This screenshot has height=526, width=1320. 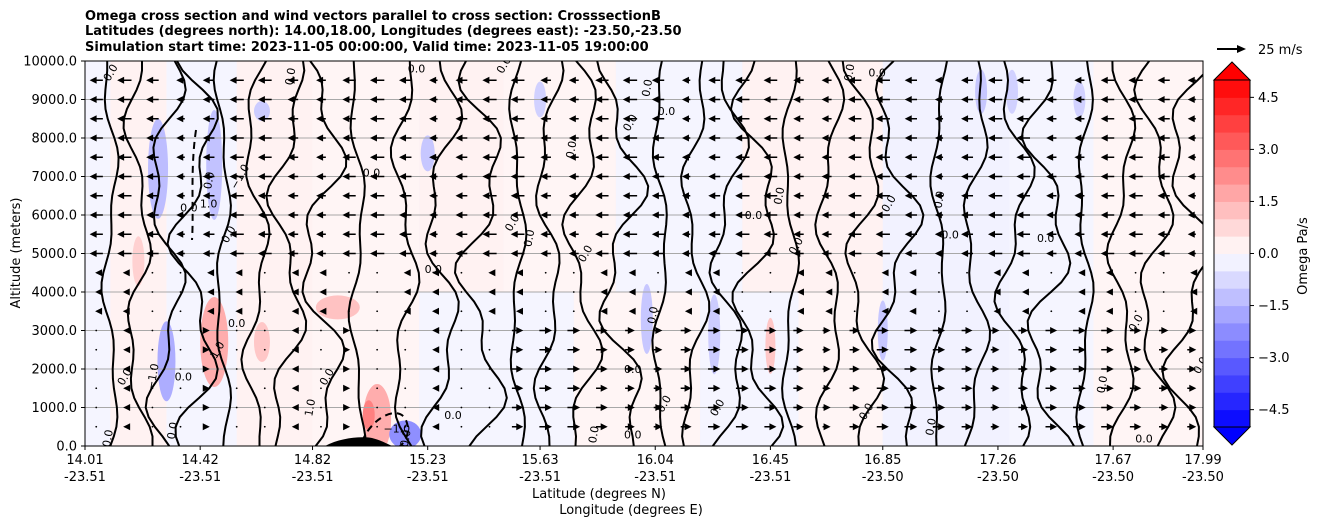 I want to click on omega-anomaly, so click(x=1011, y=91).